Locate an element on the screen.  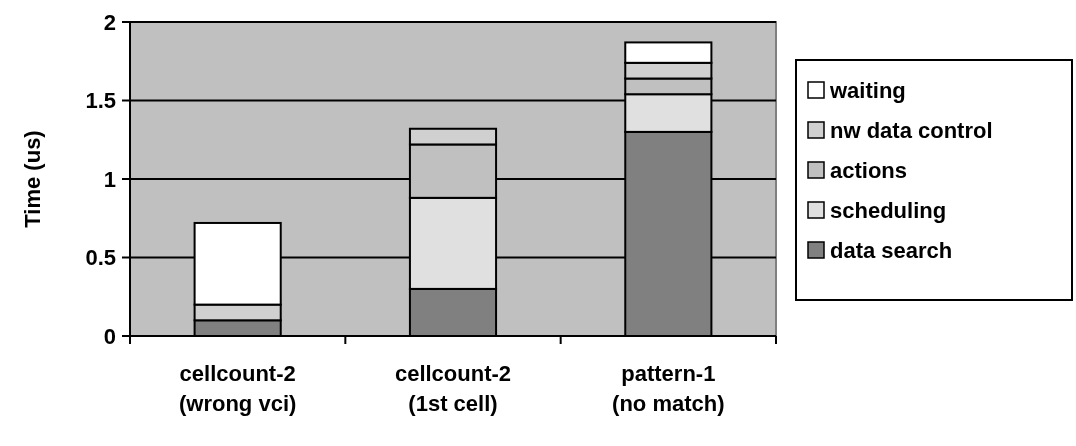
y-tick-label: 2 is located at coordinates (109, 22).